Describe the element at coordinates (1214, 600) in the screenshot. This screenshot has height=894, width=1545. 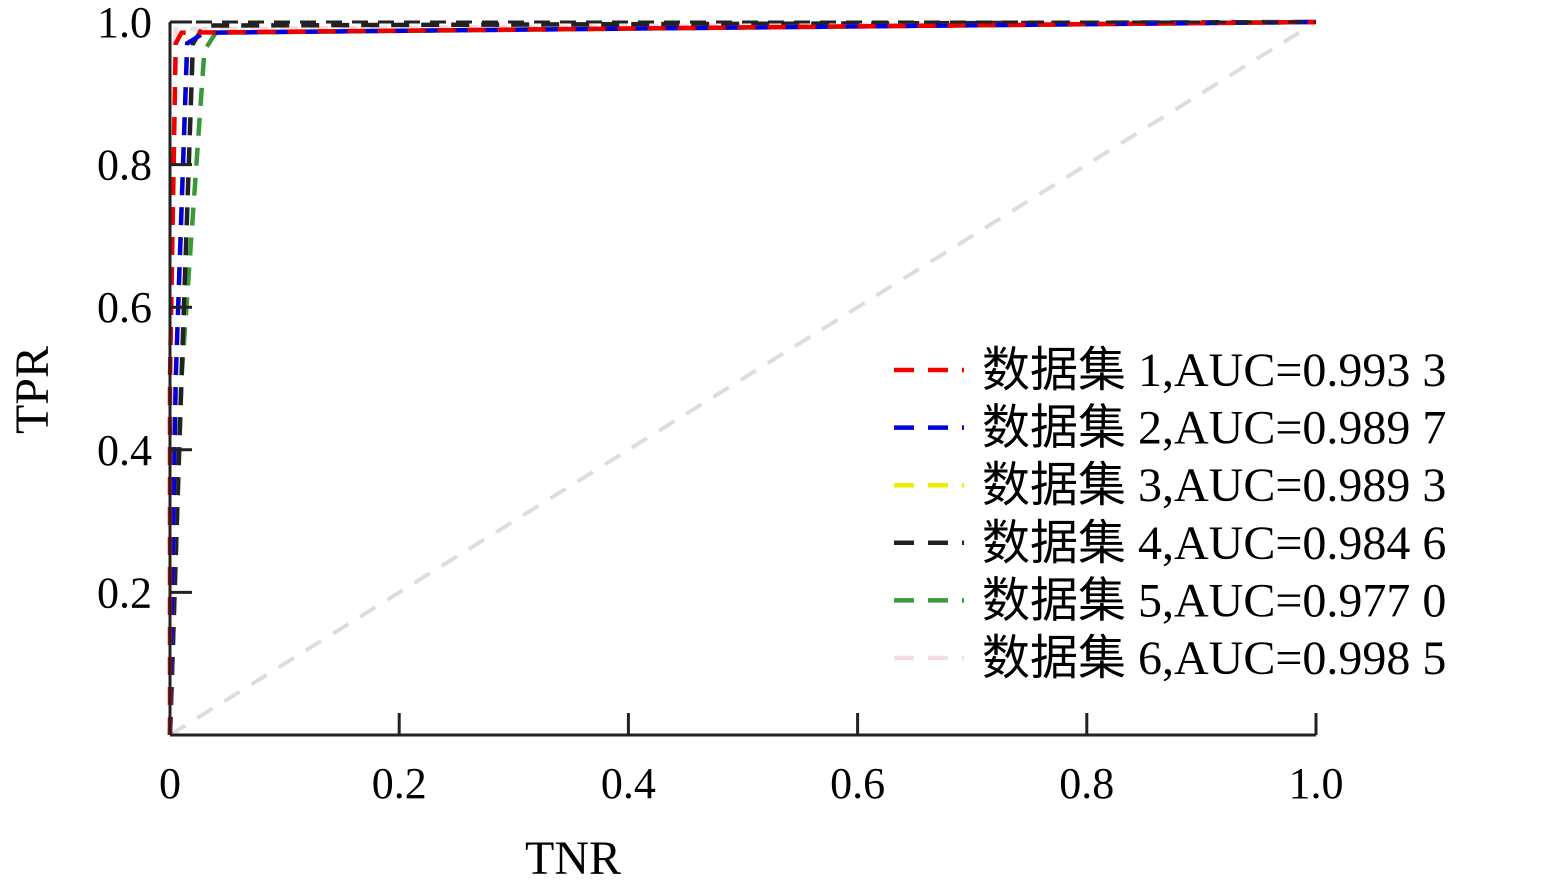
I see `legend-label-5: 数据集 5,AUC=0.977 0` at that location.